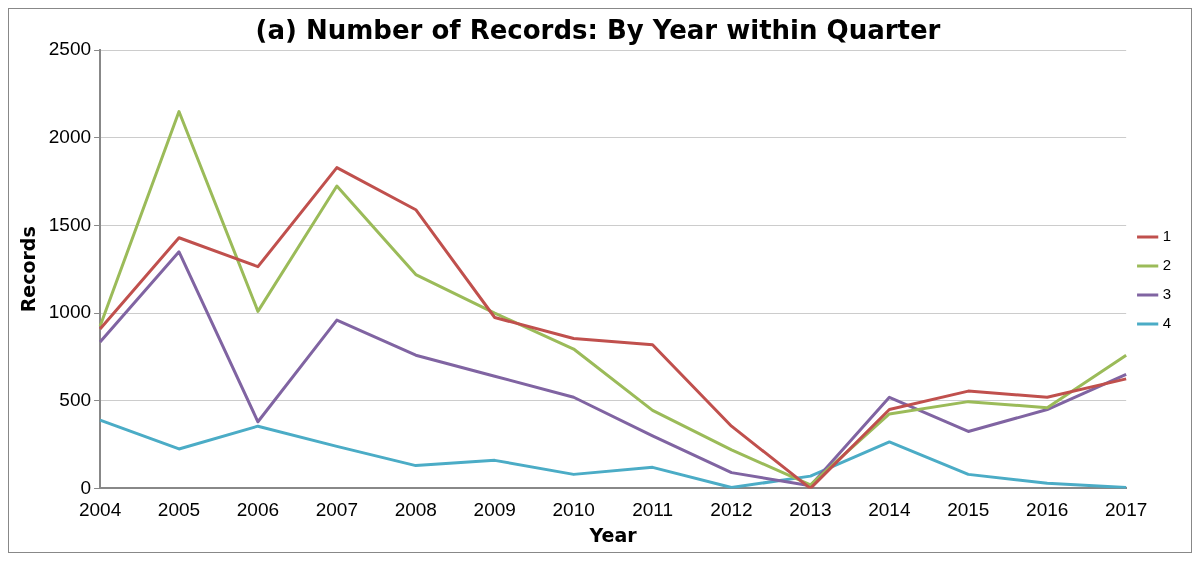 Image resolution: width=1200 pixels, height=561 pixels. I want to click on x-tick-label: 2015, so click(968, 510).